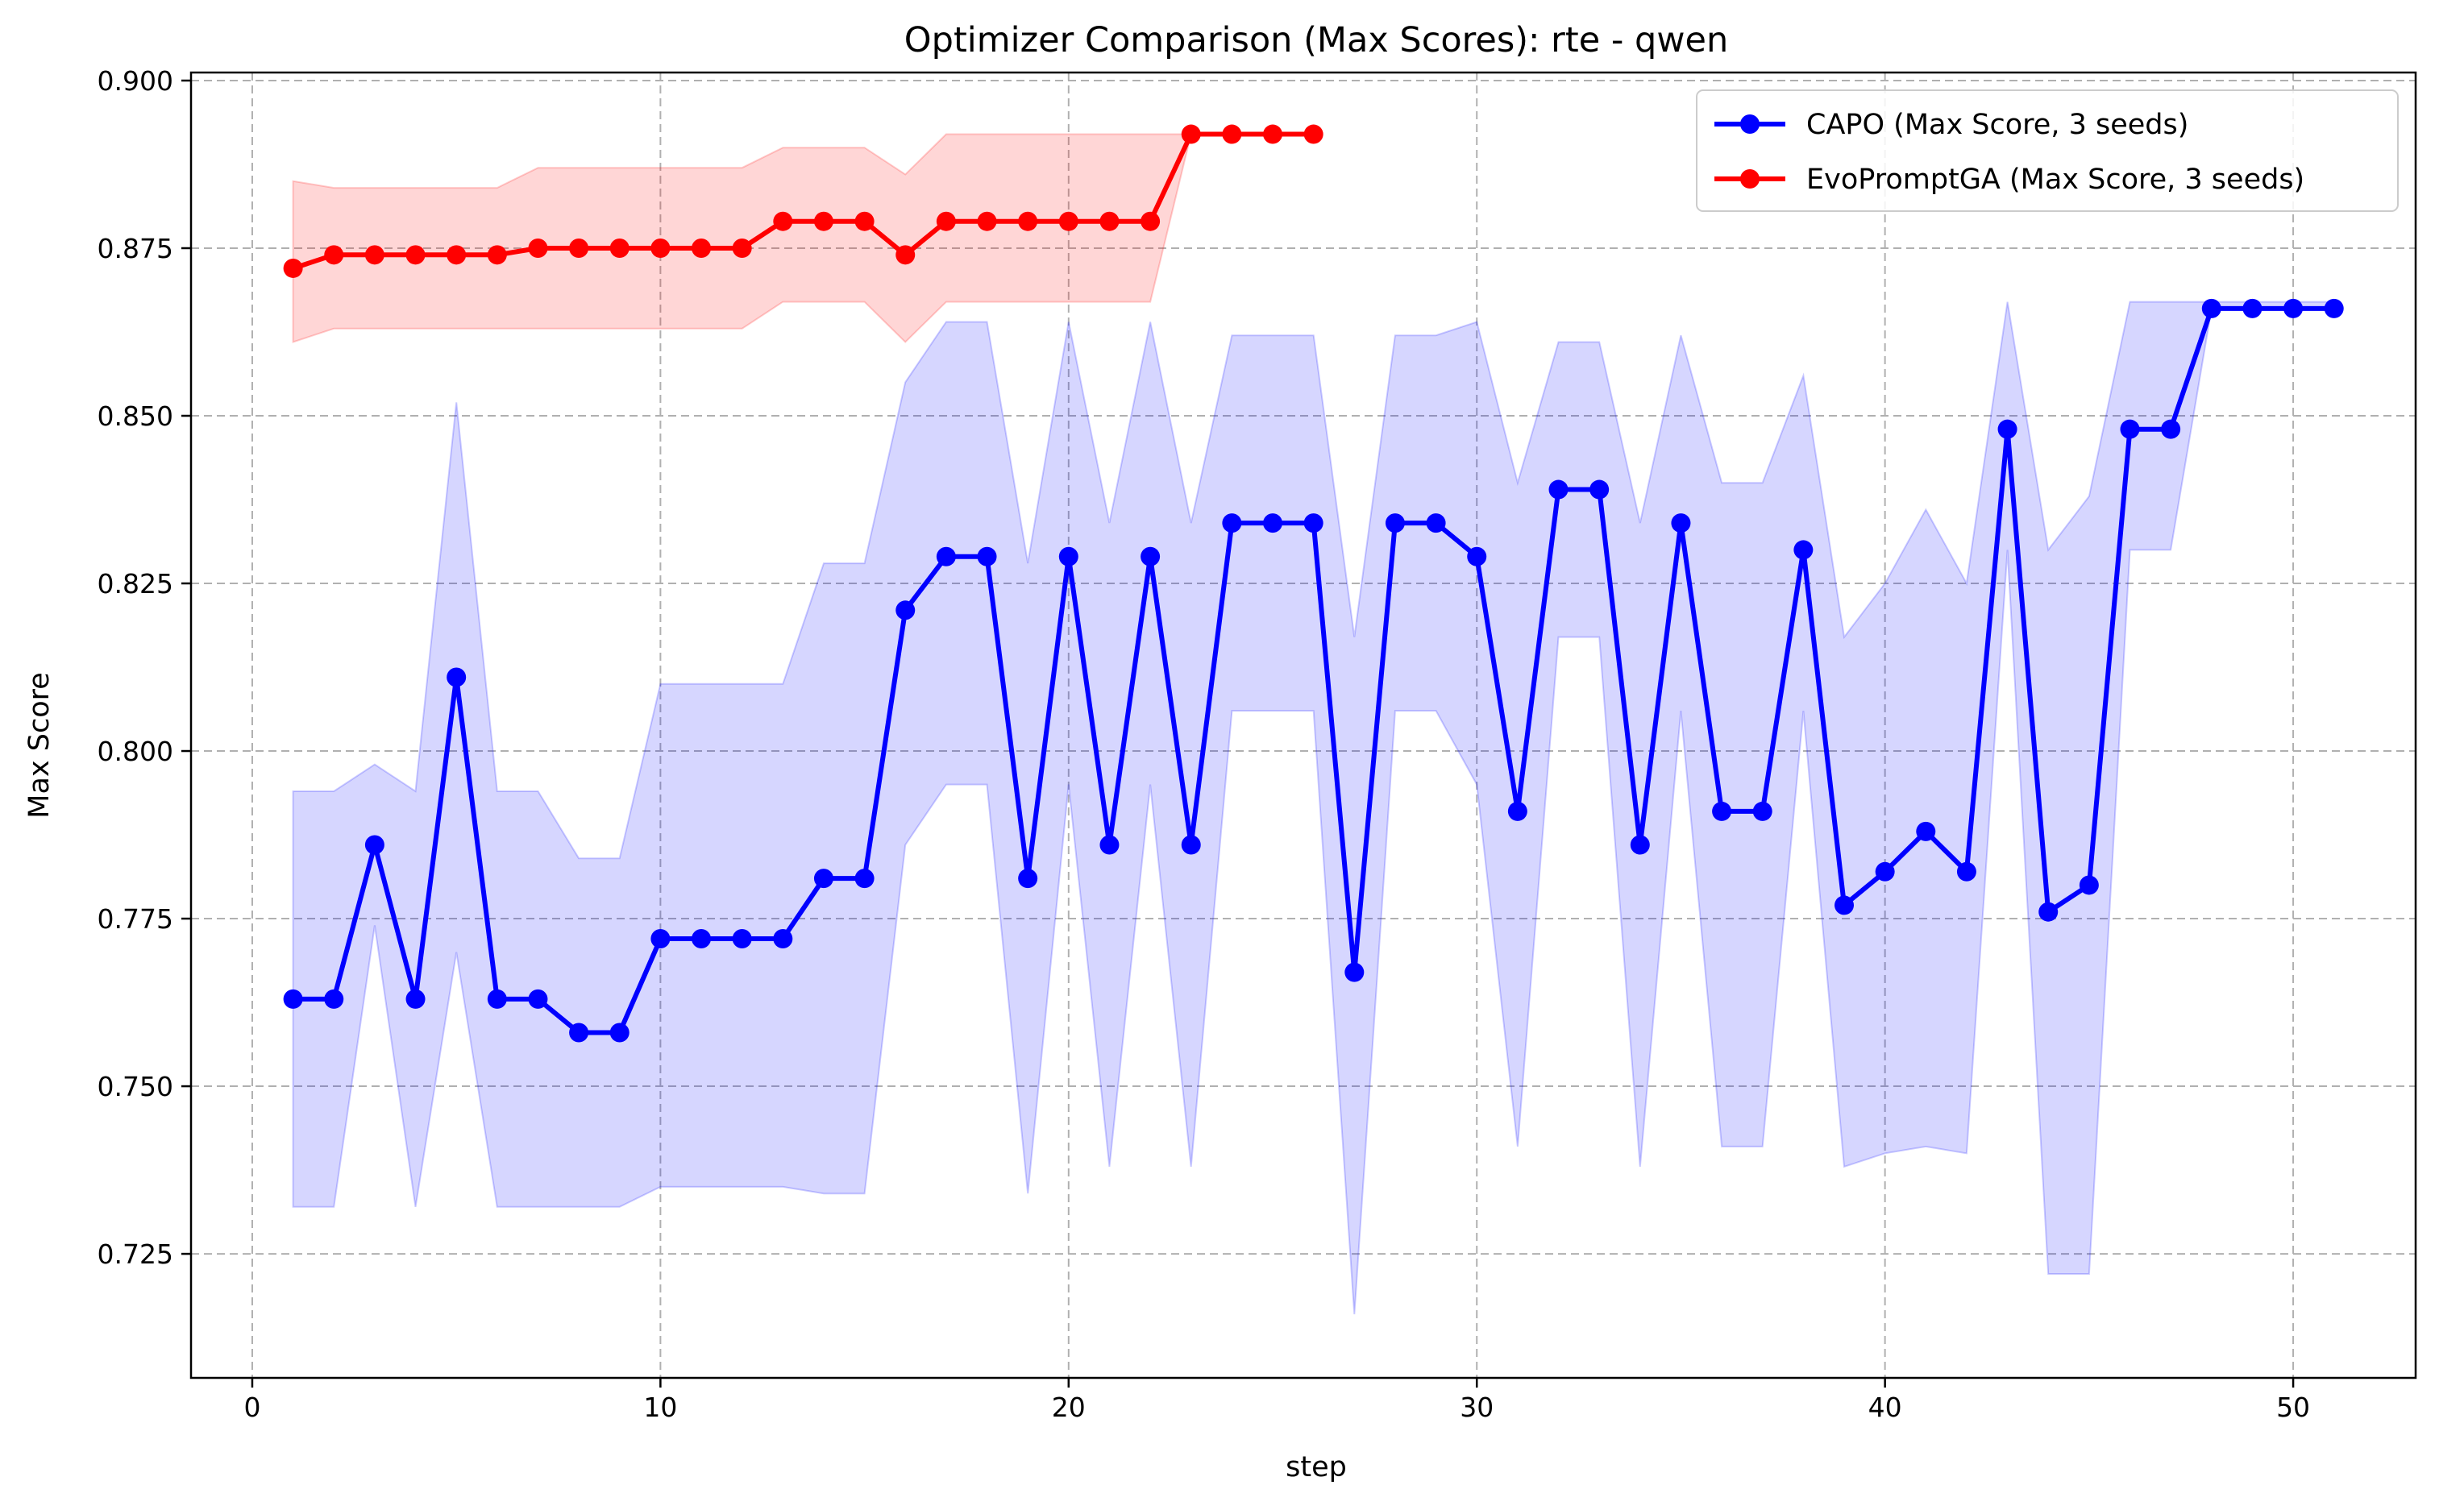 The width and height of the screenshot is (2464, 1506). Describe the element at coordinates (1316, 1467) in the screenshot. I see `x-axis-title: step` at that location.